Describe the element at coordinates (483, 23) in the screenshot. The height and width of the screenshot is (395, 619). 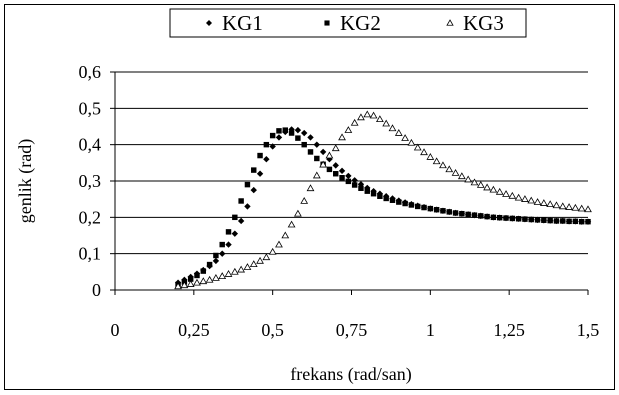
I see `legend-label-kg3: KG3` at that location.